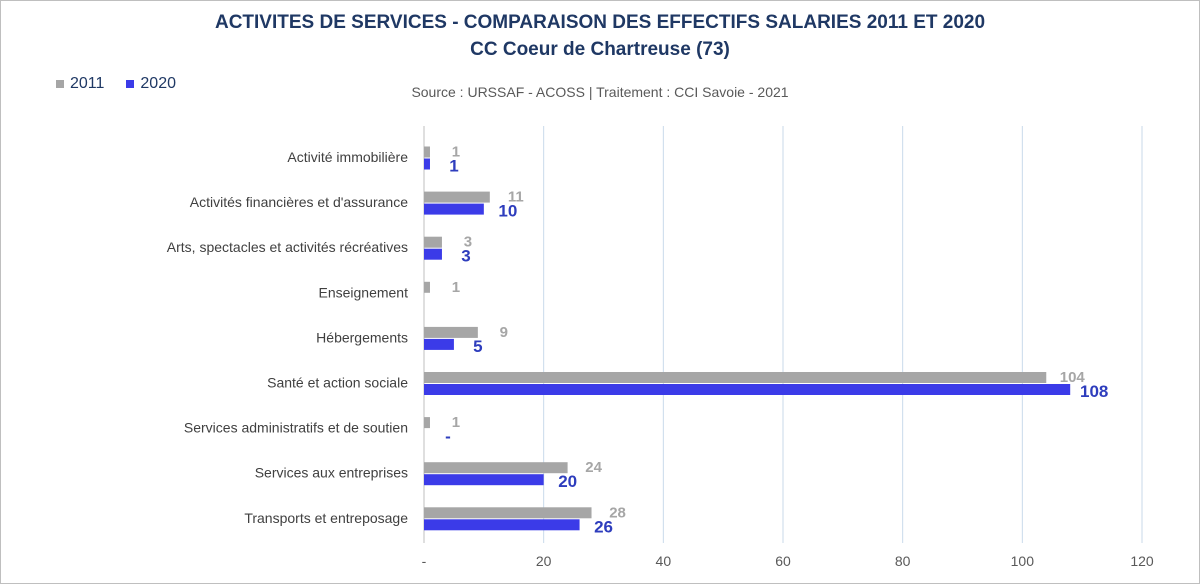 The image size is (1200, 584). Describe the element at coordinates (1023, 561) in the screenshot. I see `x-tick-label: 100` at that location.